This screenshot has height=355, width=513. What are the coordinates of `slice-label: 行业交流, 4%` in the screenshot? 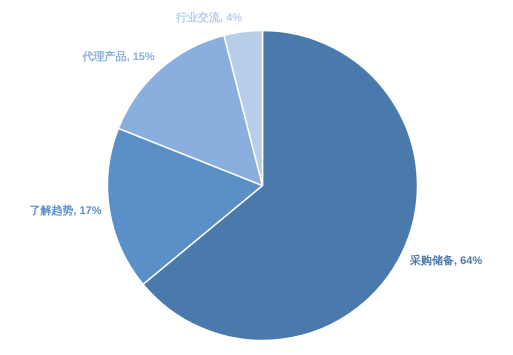 It's located at (208, 17).